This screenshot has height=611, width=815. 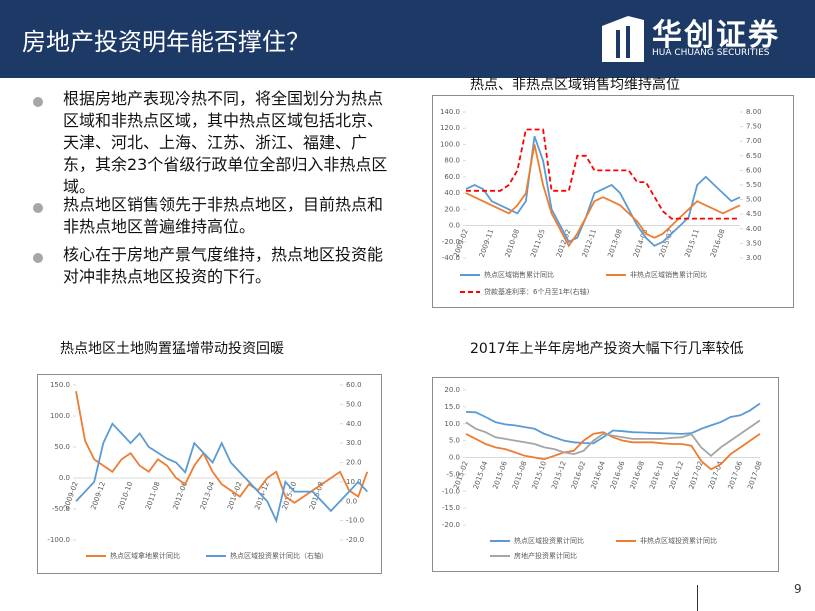 I want to click on chart-title: 2017年上半年房地产投资大幅下行几率较低, so click(x=607, y=349).